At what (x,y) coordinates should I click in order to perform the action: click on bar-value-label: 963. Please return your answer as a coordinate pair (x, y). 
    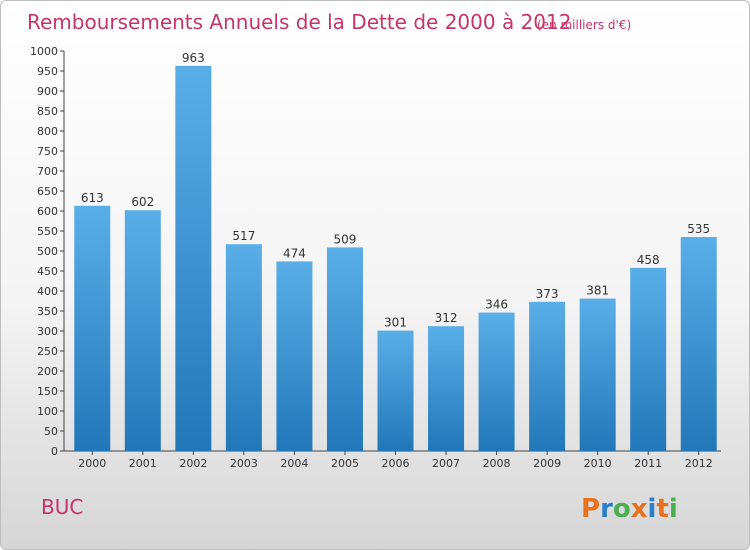
    Looking at the image, I should click on (193, 58).